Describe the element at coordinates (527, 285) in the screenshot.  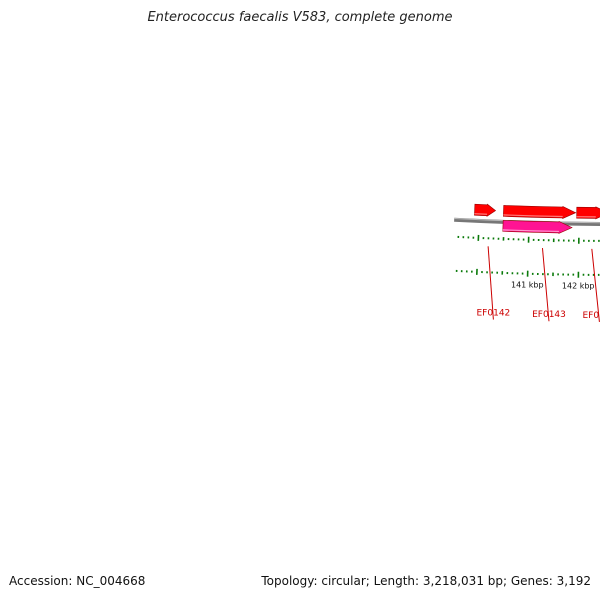
I see `kbp-tick-label: 141 kbp` at that location.